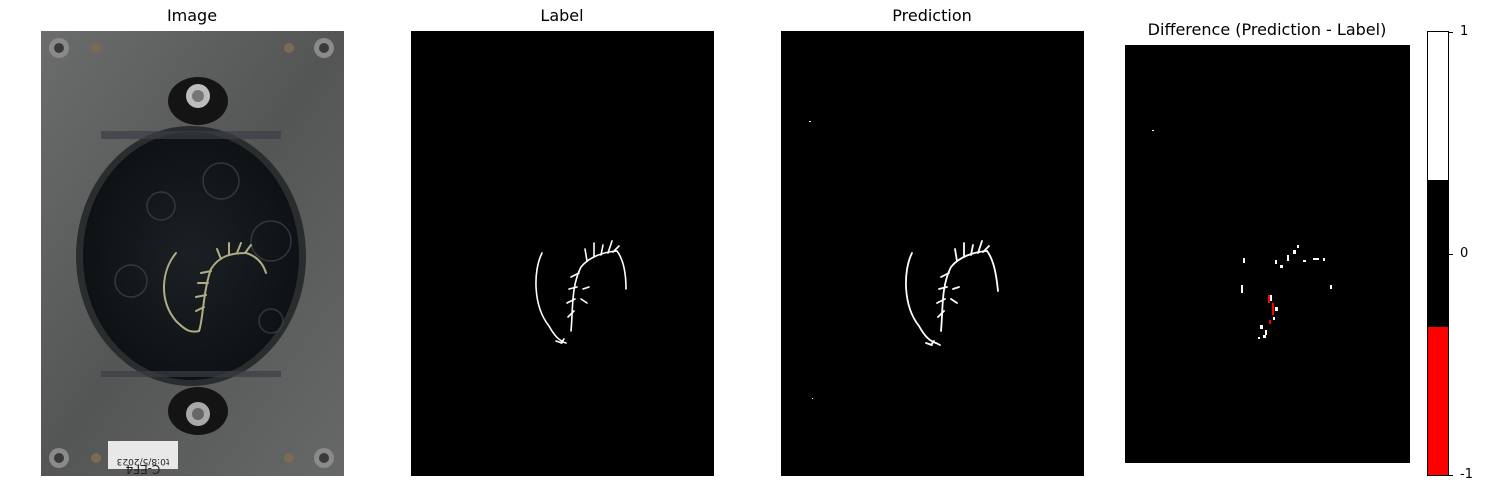 Image resolution: width=1500 pixels, height=500 pixels. Describe the element at coordinates (562, 15) in the screenshot. I see `label-panel-title: Label` at that location.